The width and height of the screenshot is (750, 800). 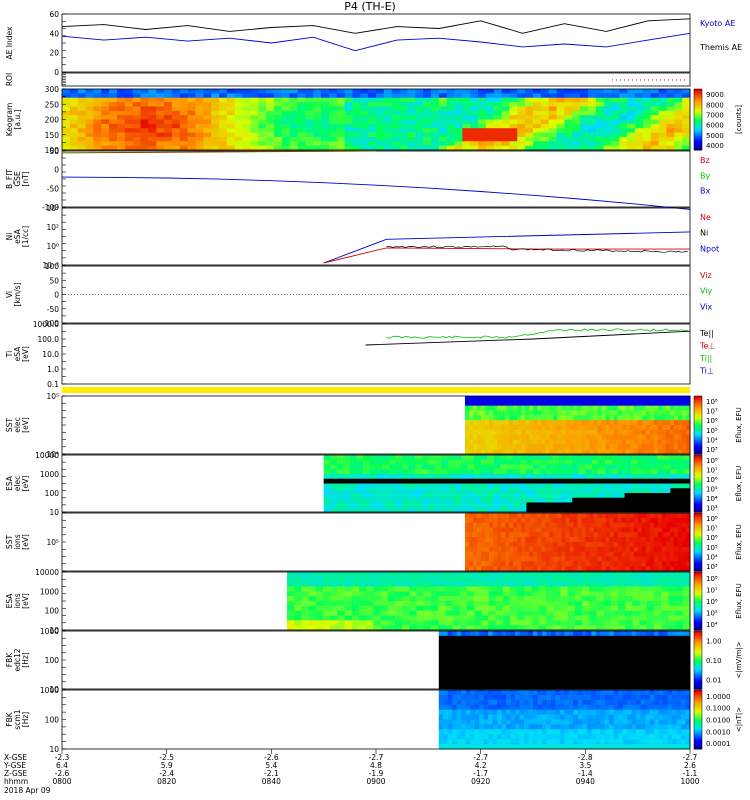 I want to click on sst_i-colorbar-cell, so click(x=698, y=529).